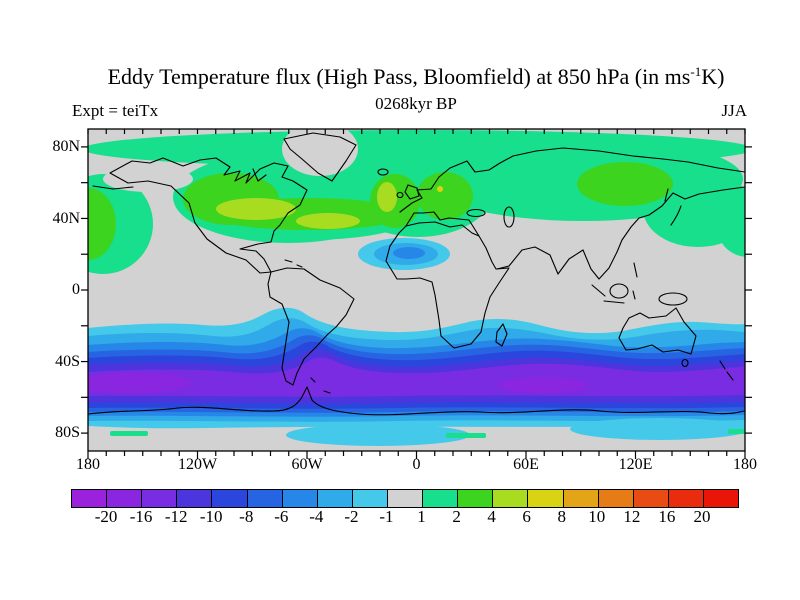 The image size is (800, 600). Describe the element at coordinates (67, 433) in the screenshot. I see `y-axis-label: 80S` at that location.